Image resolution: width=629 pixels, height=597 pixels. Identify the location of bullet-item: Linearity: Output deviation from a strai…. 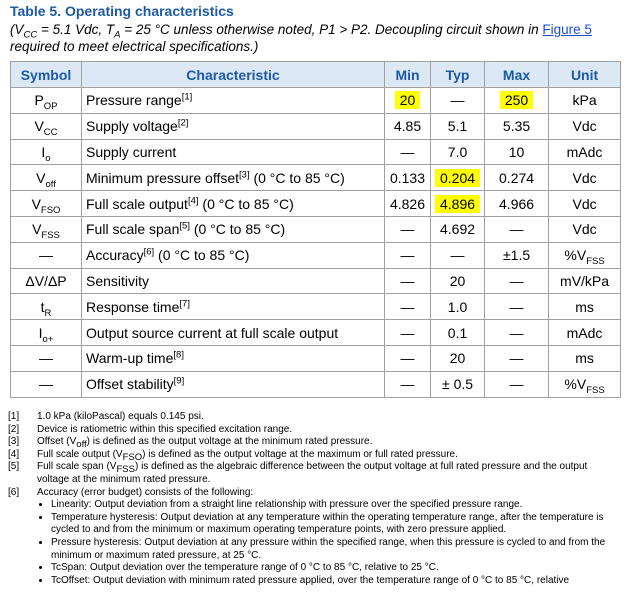
(335, 505).